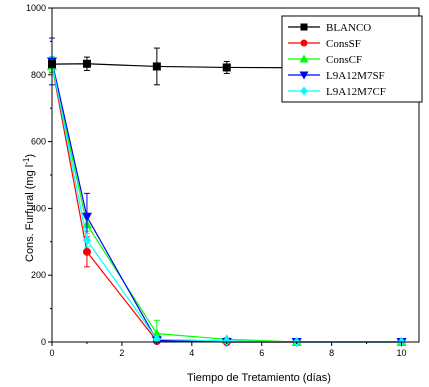 Image resolution: width=429 pixels, height=387 pixels. I want to click on x-tick-label: 0, so click(51, 353).